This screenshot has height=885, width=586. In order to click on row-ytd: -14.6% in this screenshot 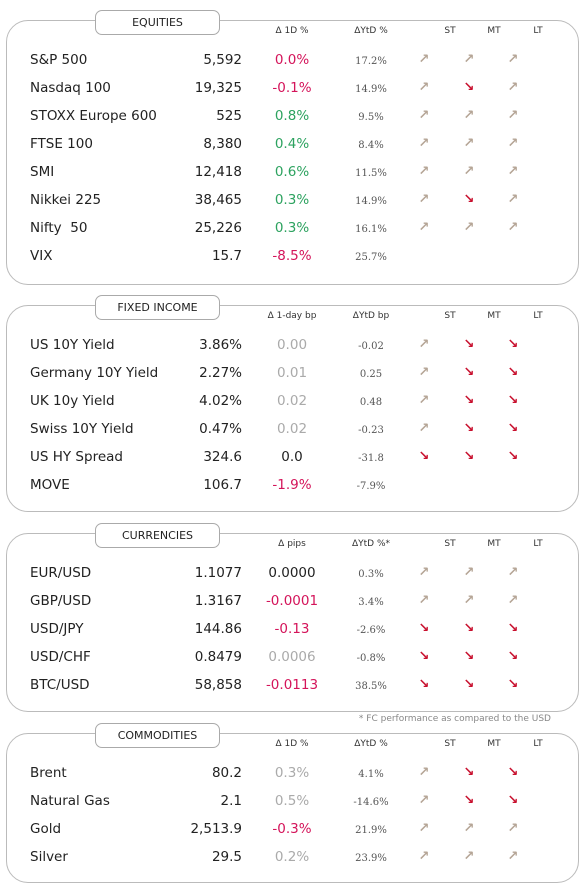, I will do `click(371, 802)`.